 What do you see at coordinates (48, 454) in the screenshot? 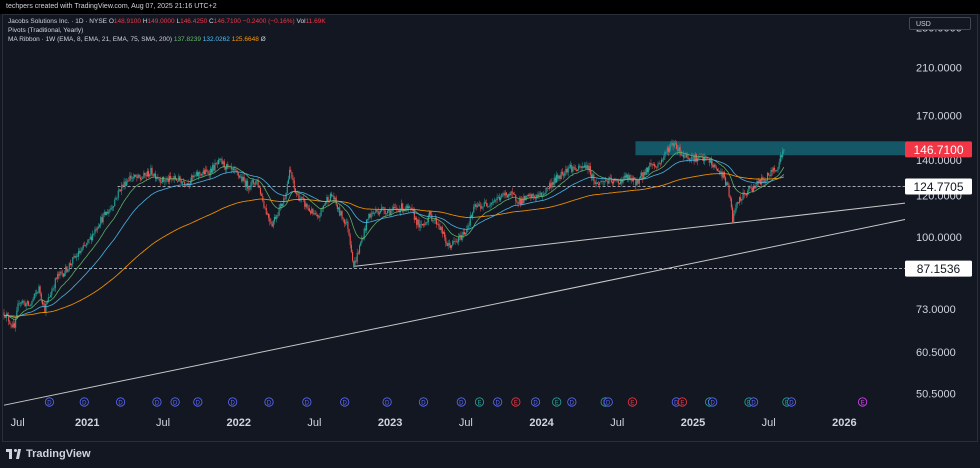
I see `tradingview-logo: TradingView` at bounding box center [48, 454].